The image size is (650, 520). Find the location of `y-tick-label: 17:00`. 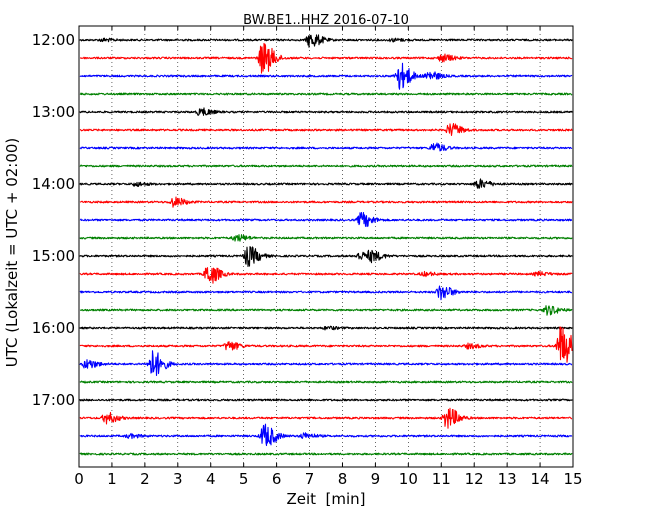

y-tick-label: 17:00 is located at coordinates (53, 400).